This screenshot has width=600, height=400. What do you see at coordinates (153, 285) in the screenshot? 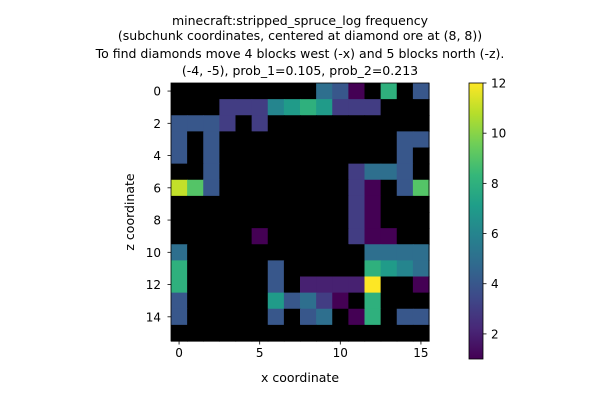
I see `y-tick-label: 12` at bounding box center [153, 285].